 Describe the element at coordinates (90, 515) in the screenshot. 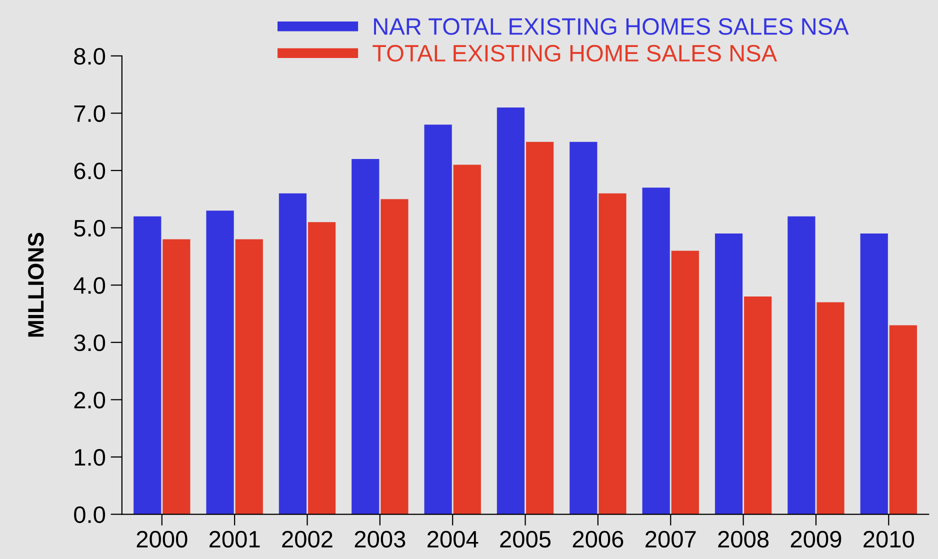

I see `y-tick-label: 0.0` at that location.